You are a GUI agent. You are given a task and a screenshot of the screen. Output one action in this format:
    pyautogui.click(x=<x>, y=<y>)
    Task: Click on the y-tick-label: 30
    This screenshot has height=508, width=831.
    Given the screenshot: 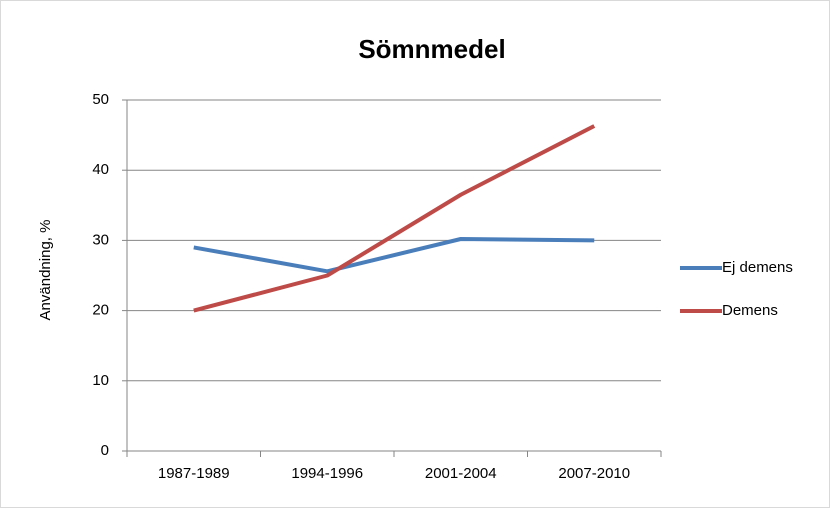 What is the action you would take?
    pyautogui.click(x=100, y=239)
    